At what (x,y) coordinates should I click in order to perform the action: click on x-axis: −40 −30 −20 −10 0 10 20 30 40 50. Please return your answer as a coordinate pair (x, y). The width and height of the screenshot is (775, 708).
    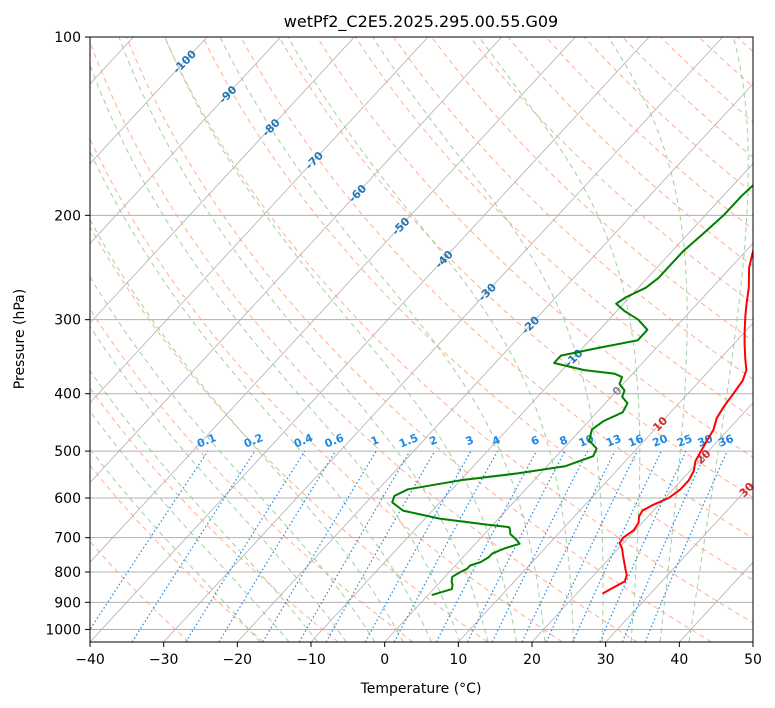
    Looking at the image, I should click on (418, 655).